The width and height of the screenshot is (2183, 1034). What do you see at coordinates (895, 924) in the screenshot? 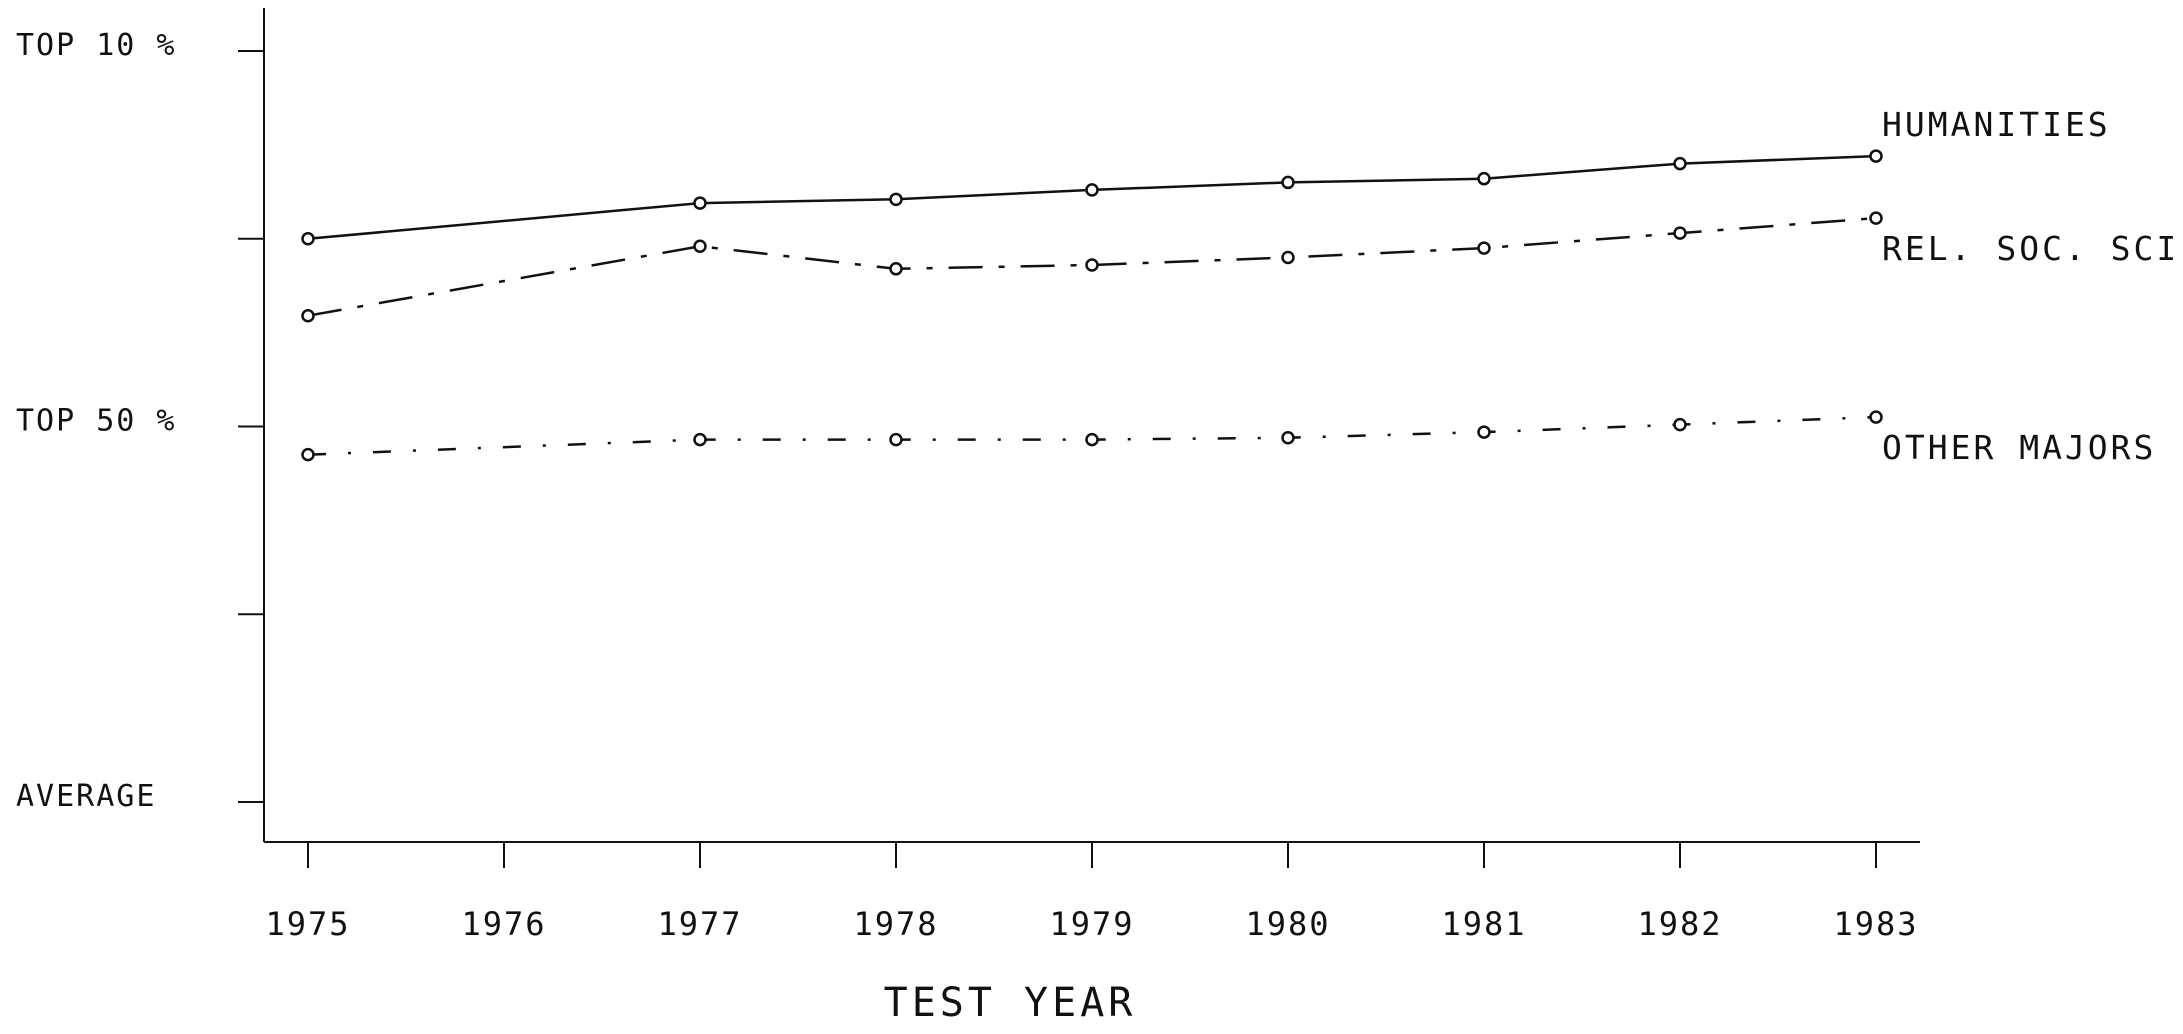
I see `x-tick-label: 1978` at bounding box center [895, 924].